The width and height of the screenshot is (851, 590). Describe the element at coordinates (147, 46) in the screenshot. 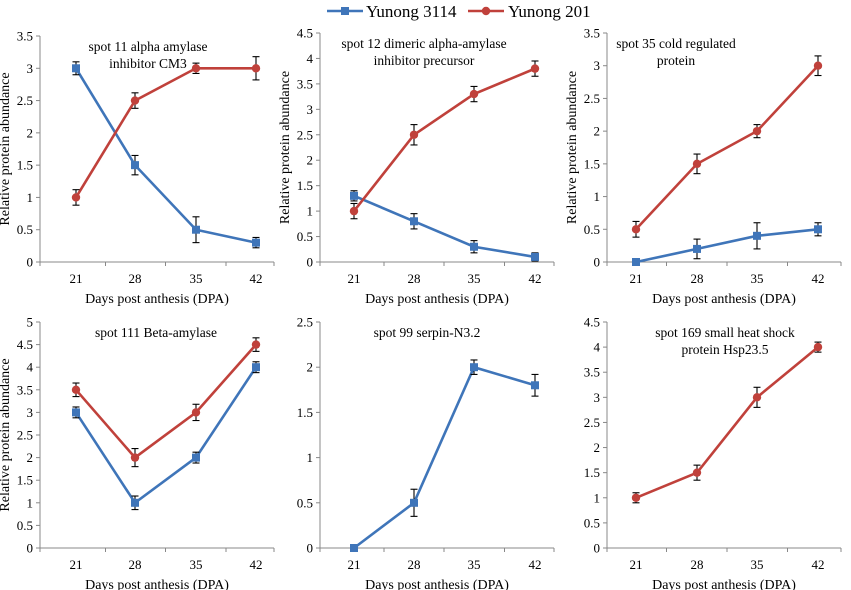

I see `chart-title: spot 11 alpha amylase` at that location.